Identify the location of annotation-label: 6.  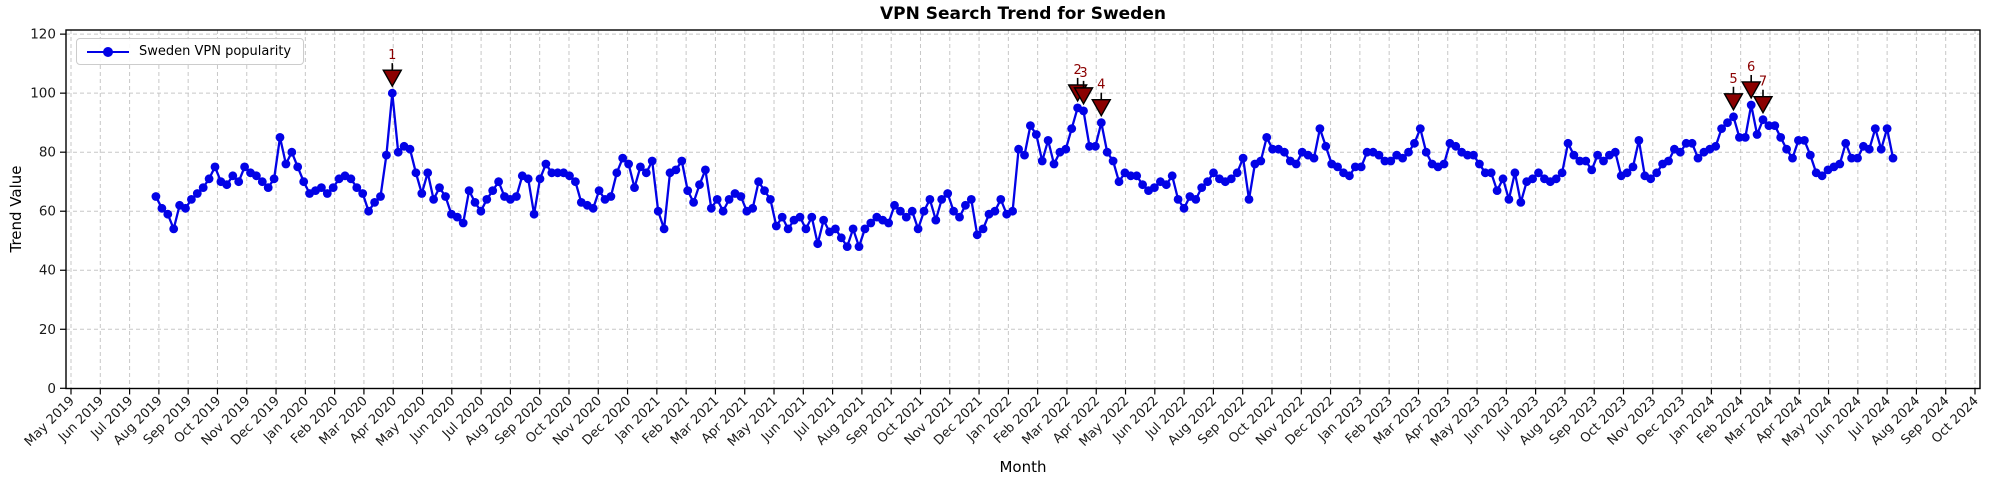
(1751, 67).